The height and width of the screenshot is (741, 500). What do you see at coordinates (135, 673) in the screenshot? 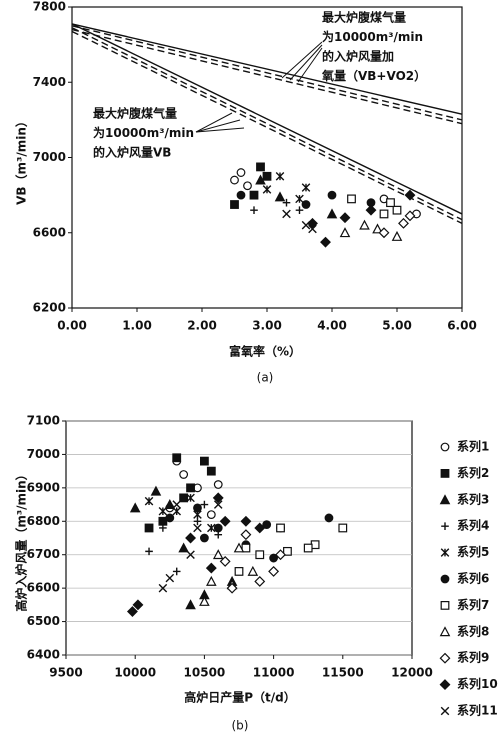
I see `x-tick-label: 10000` at bounding box center [135, 673].